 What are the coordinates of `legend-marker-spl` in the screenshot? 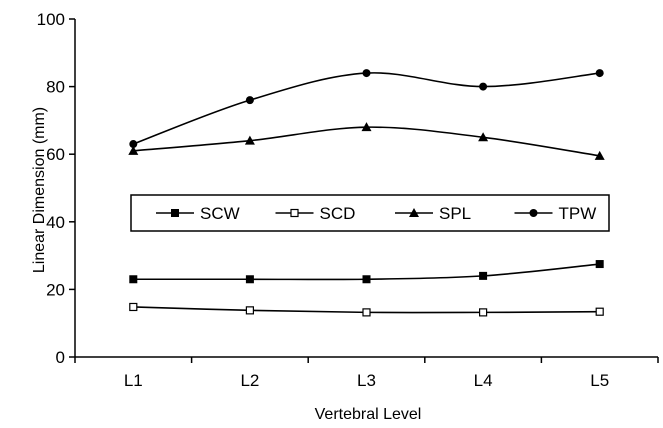 It's located at (414, 212).